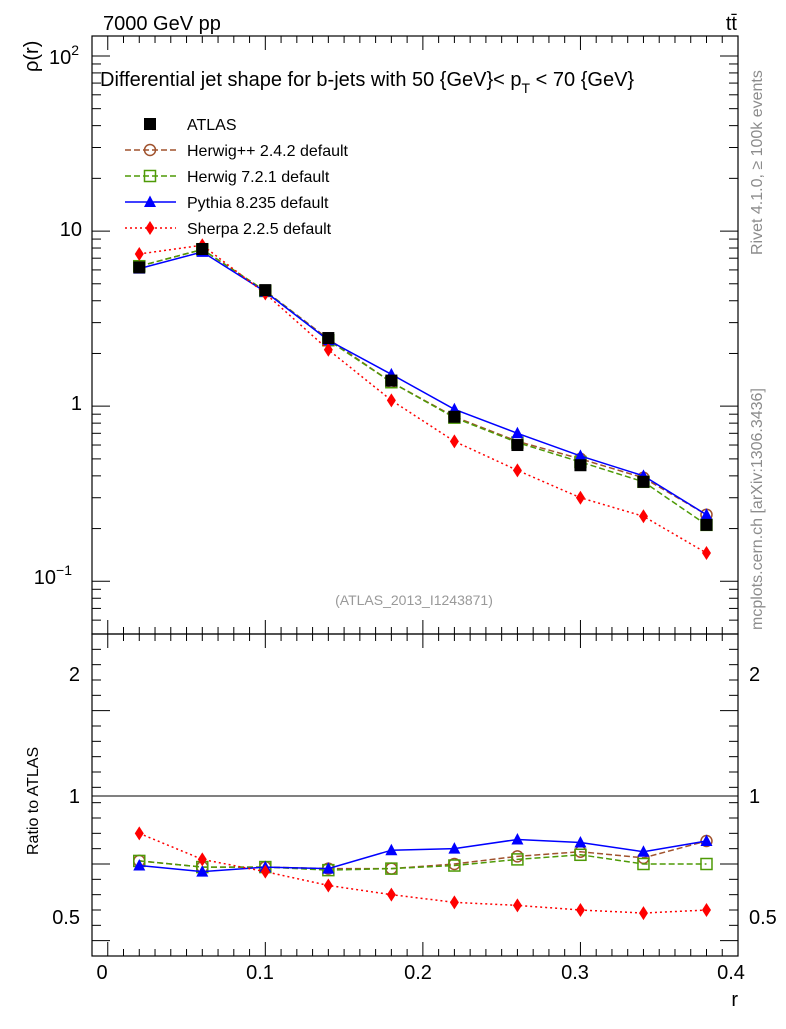 This screenshot has width=786, height=1029. Describe the element at coordinates (76, 404) in the screenshot. I see `ytick-label-1: 1` at that location.